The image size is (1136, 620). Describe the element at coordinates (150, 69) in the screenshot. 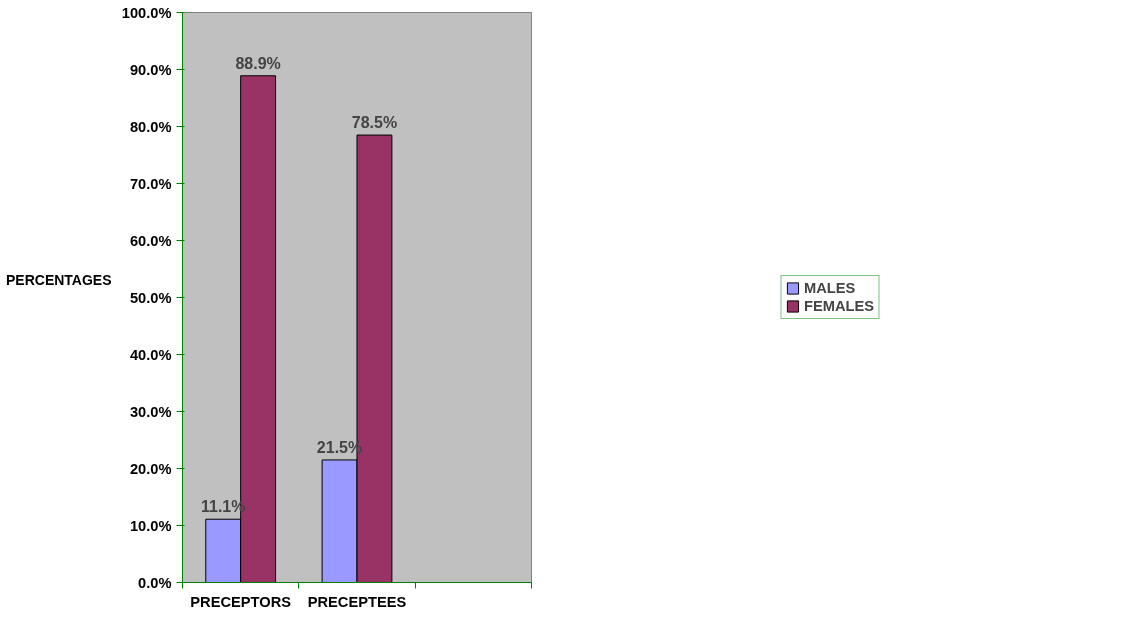

I see `y-tick-label: 90.0%` at that location.